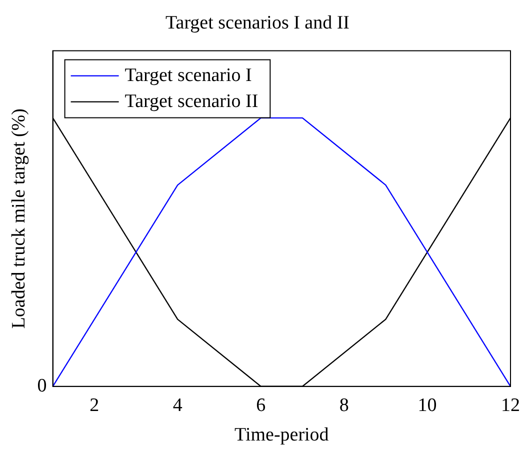  I want to click on x-tick-label: 4, so click(177, 405).